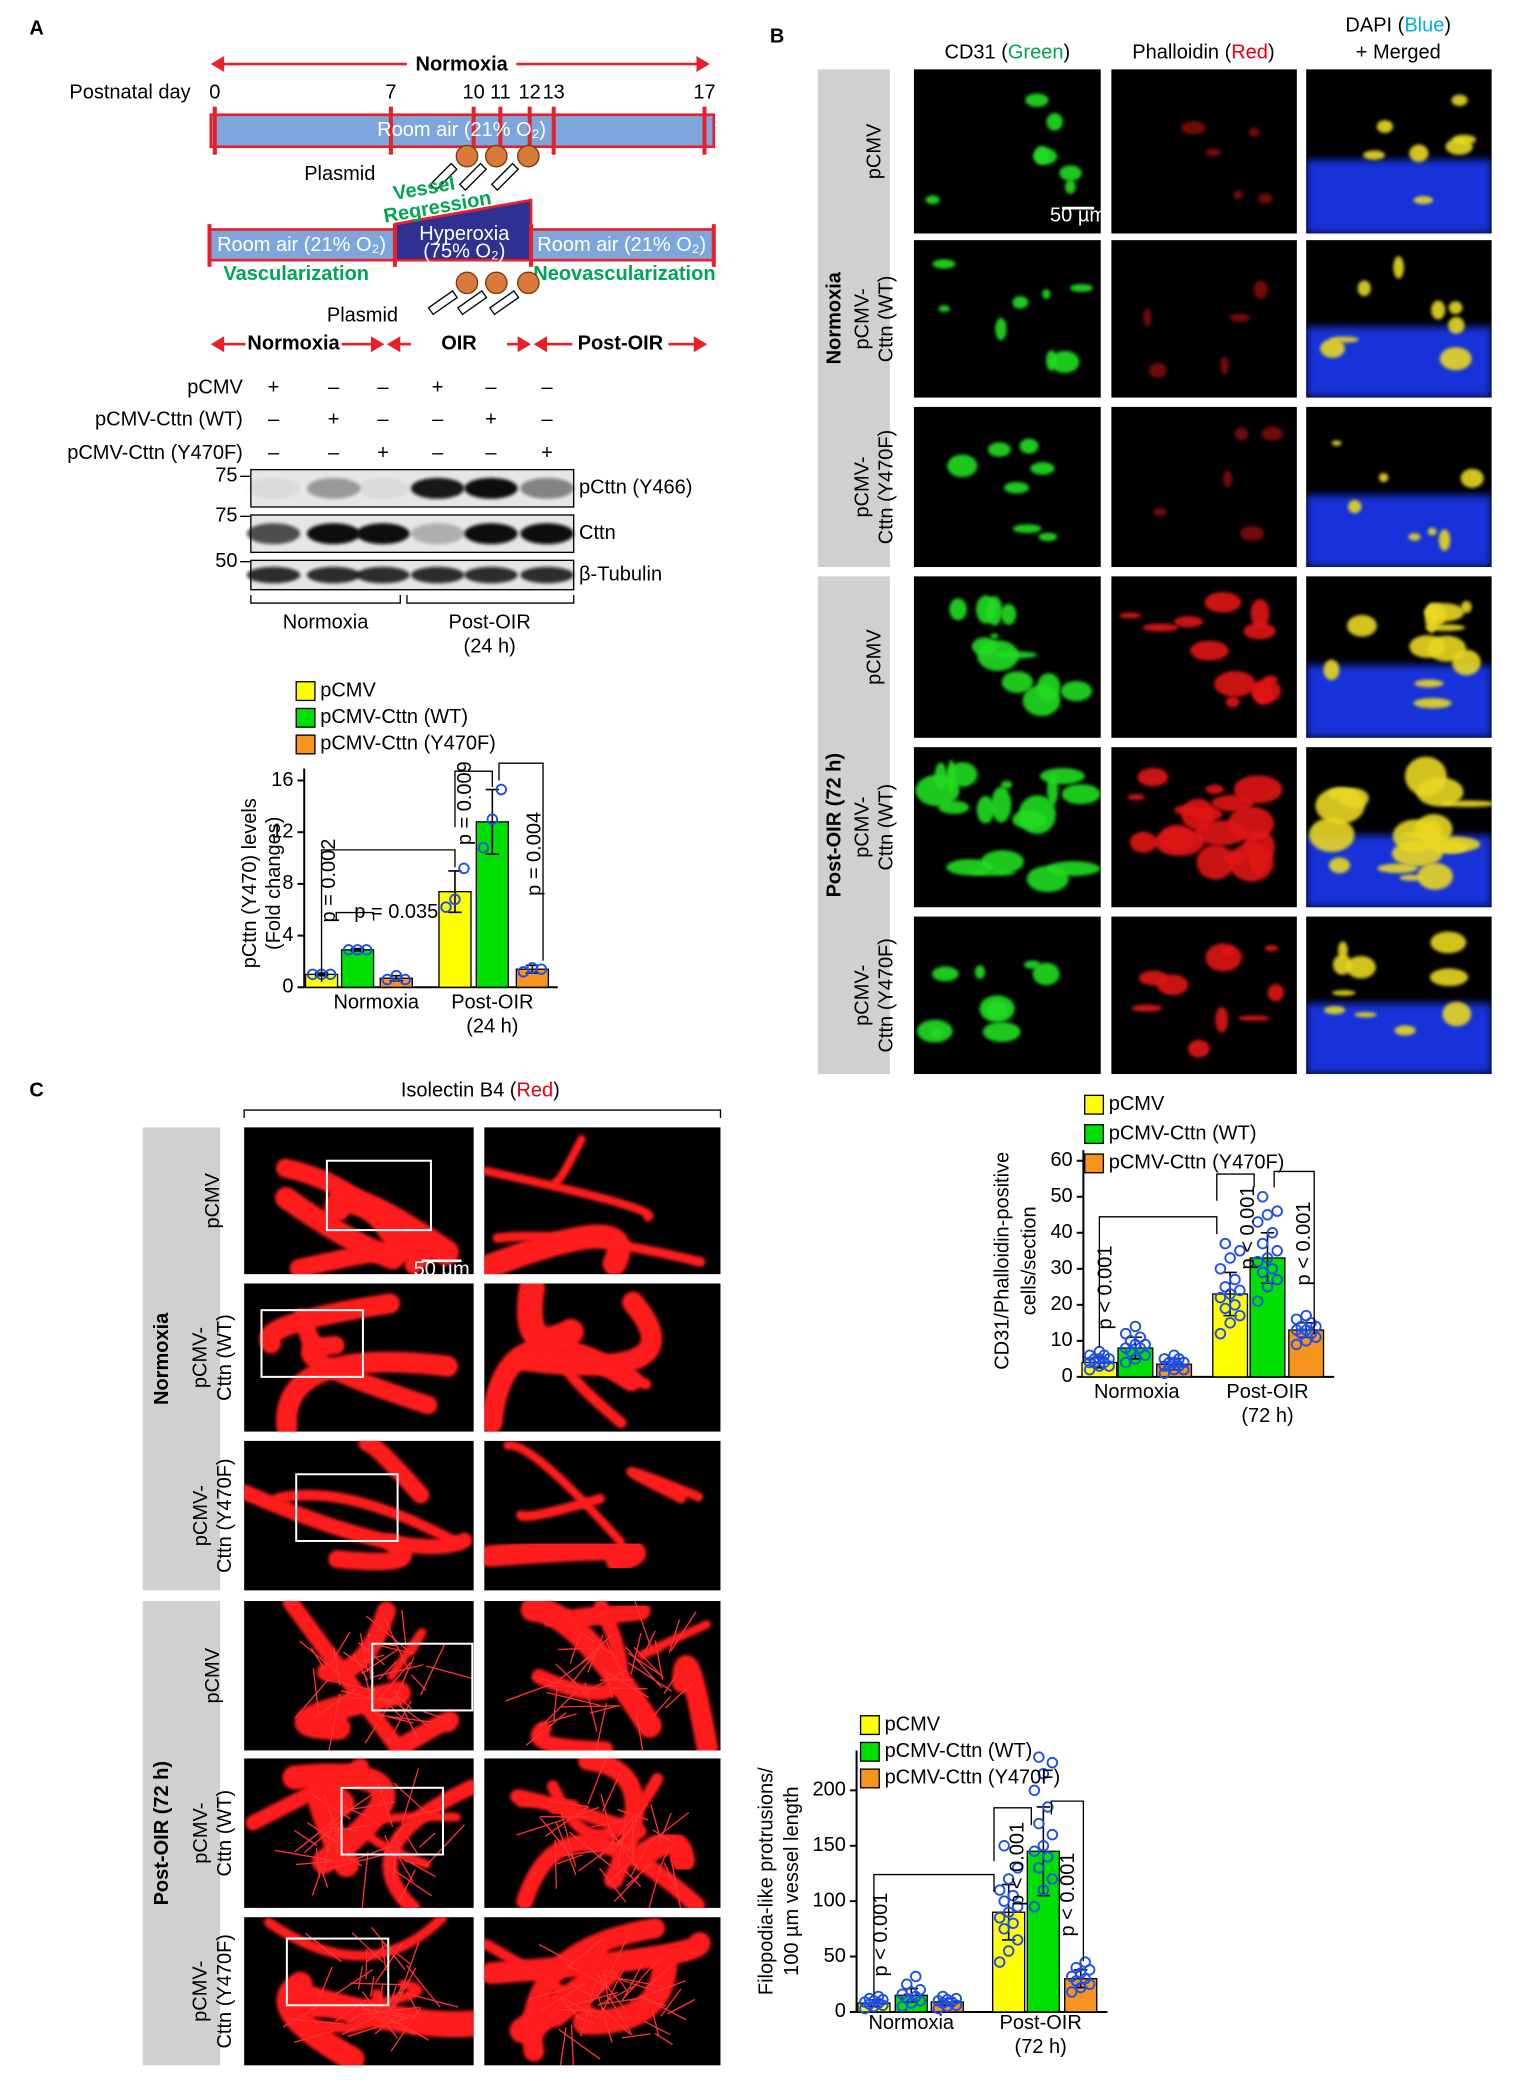 The height and width of the screenshot is (2100, 1521). What do you see at coordinates (287, 987) in the screenshot?
I see `y-tick-label: 0` at bounding box center [287, 987].